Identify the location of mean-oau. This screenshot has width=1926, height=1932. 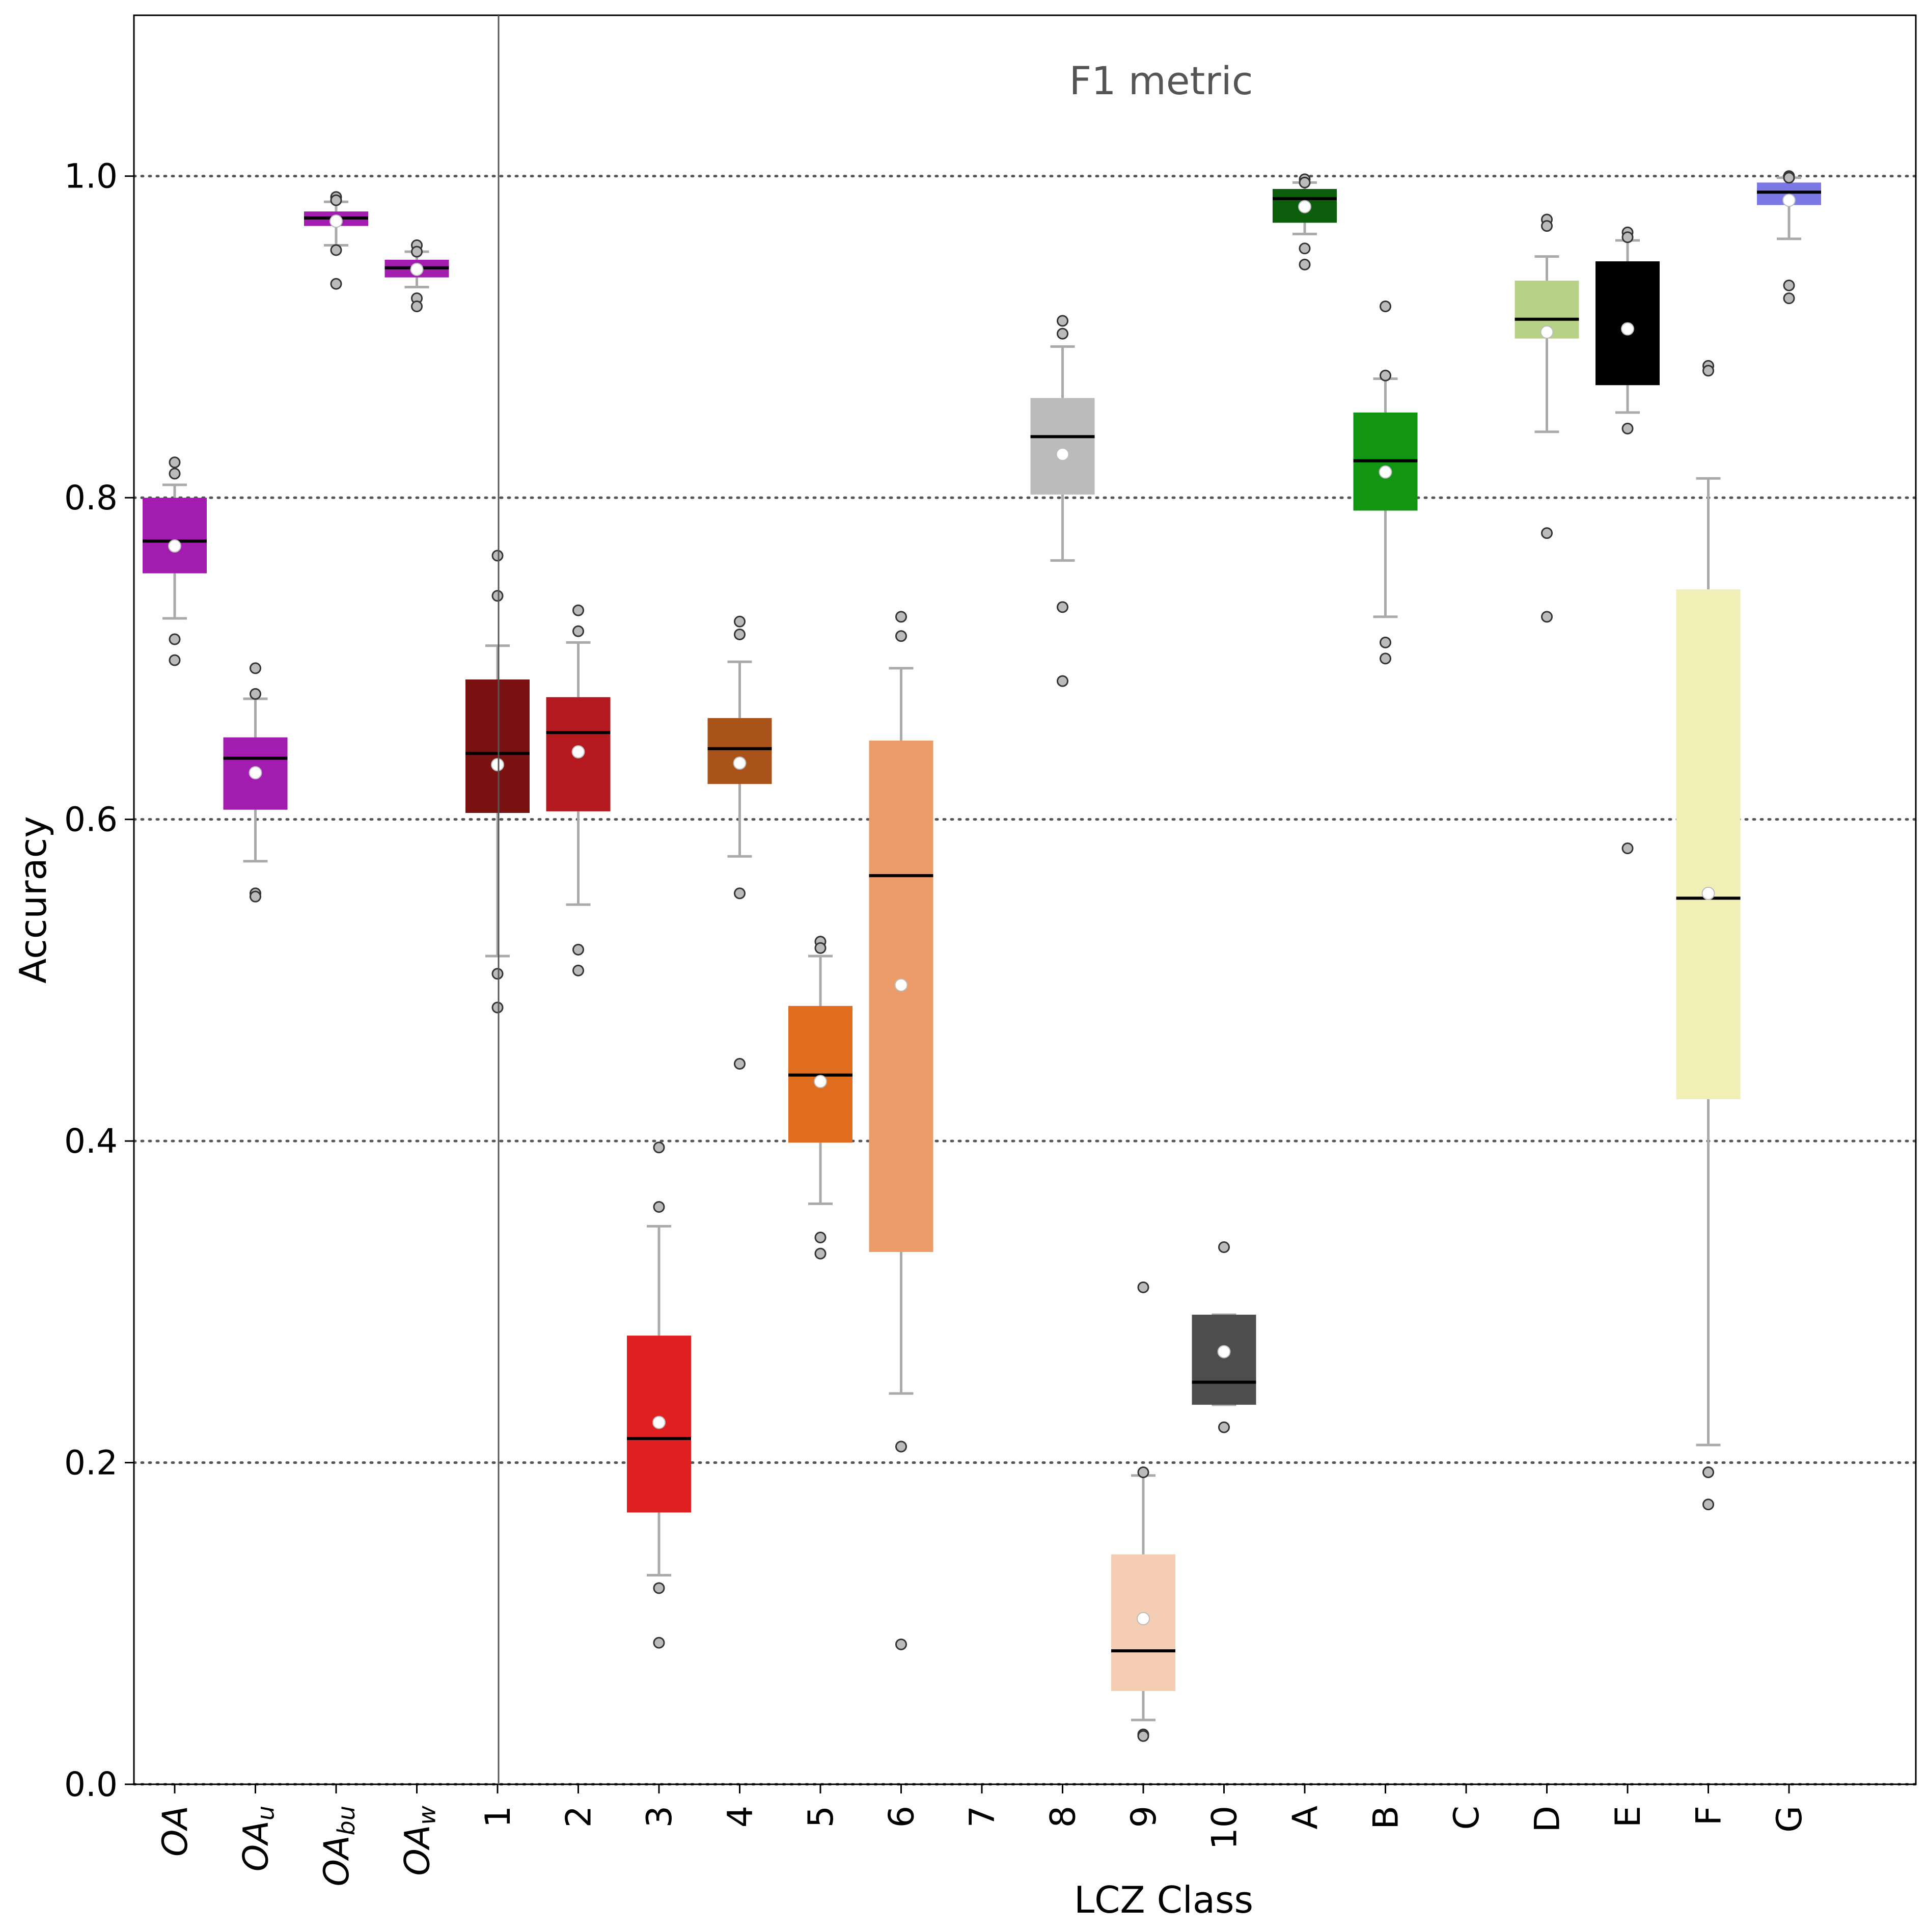
(256, 773).